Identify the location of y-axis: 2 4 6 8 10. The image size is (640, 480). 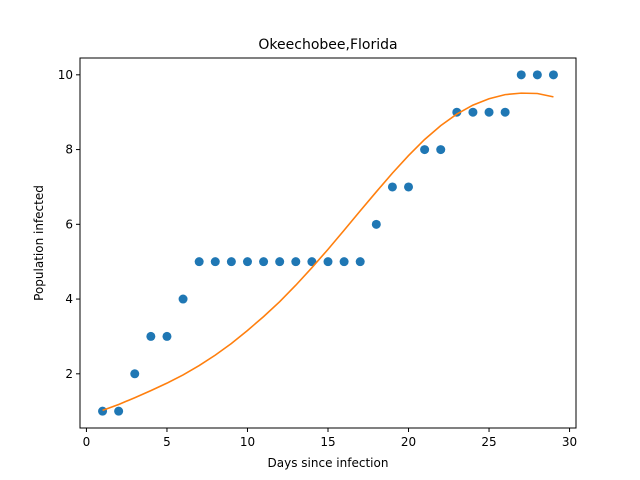
(69, 224).